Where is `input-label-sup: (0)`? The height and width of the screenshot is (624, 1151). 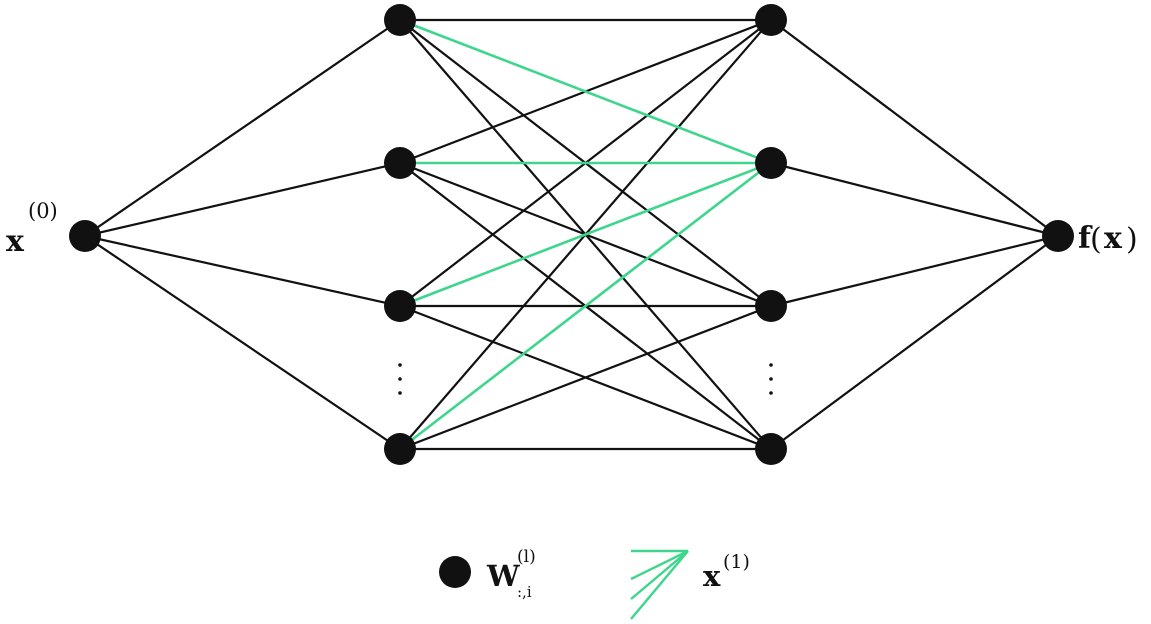 input-label-sup: (0) is located at coordinates (43, 211).